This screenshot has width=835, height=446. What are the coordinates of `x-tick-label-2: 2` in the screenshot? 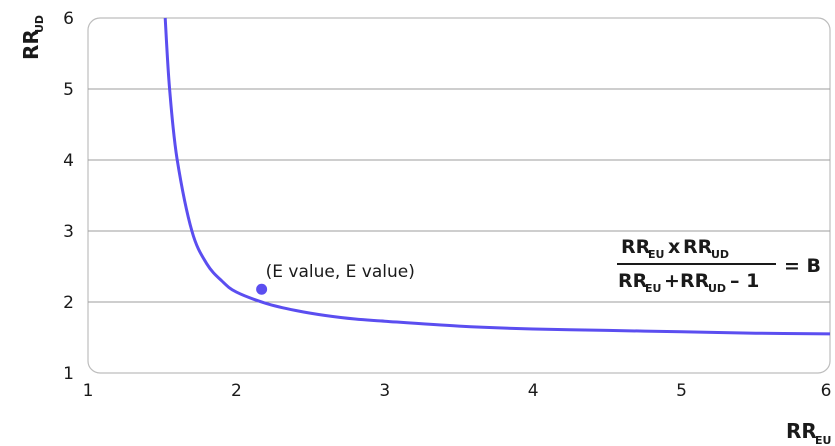 It's located at (236, 391).